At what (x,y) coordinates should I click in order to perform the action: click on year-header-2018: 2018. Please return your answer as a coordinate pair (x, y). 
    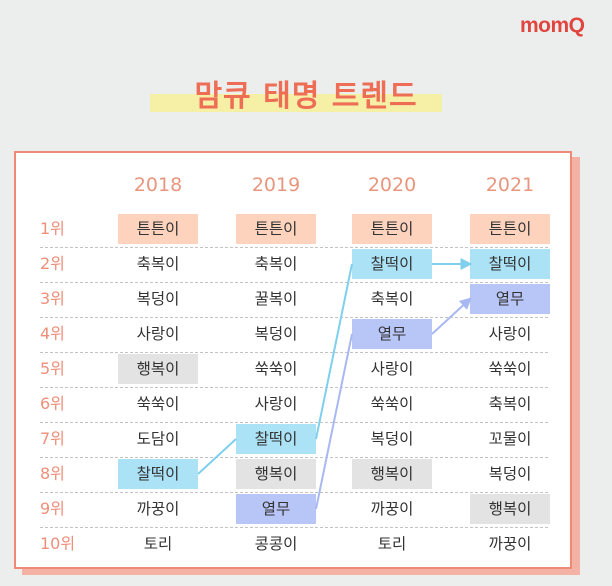
    Looking at the image, I should click on (158, 185).